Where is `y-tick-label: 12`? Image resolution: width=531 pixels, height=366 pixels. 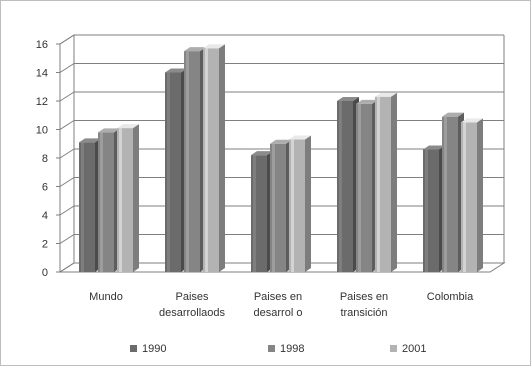 y-tick-label: 12 is located at coordinates (42, 102).